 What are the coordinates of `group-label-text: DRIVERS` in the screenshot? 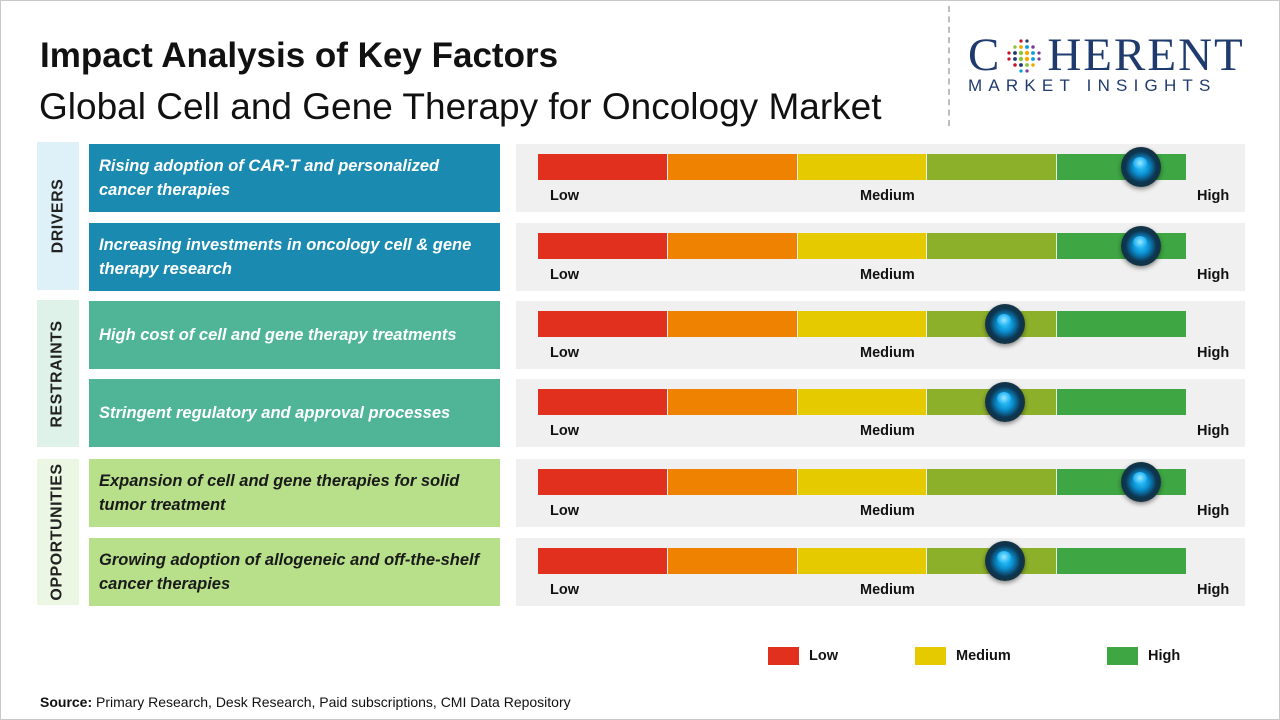 It's located at (57, 216).